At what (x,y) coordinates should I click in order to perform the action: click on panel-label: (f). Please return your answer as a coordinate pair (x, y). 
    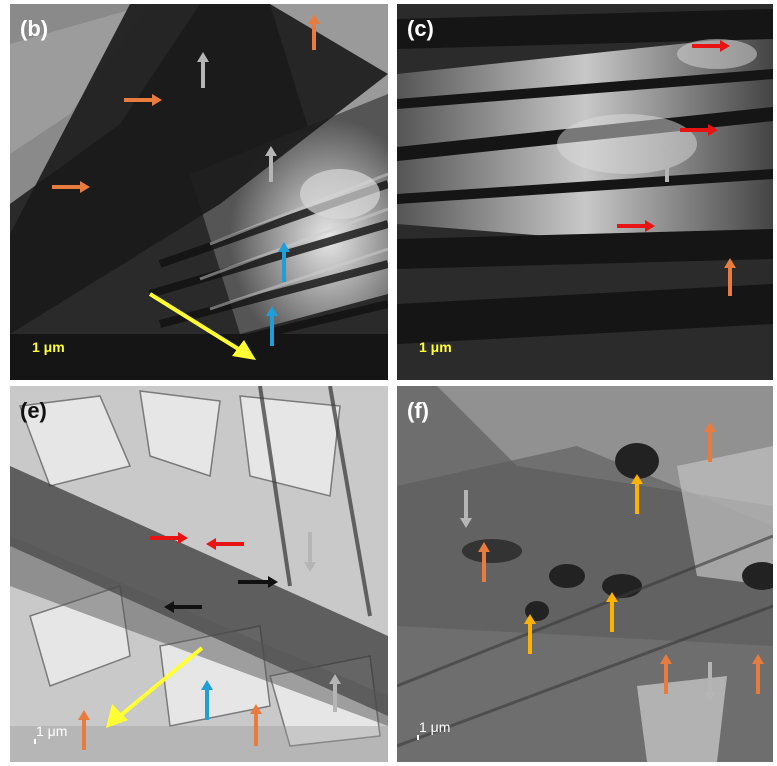
    Looking at the image, I should click on (418, 410).